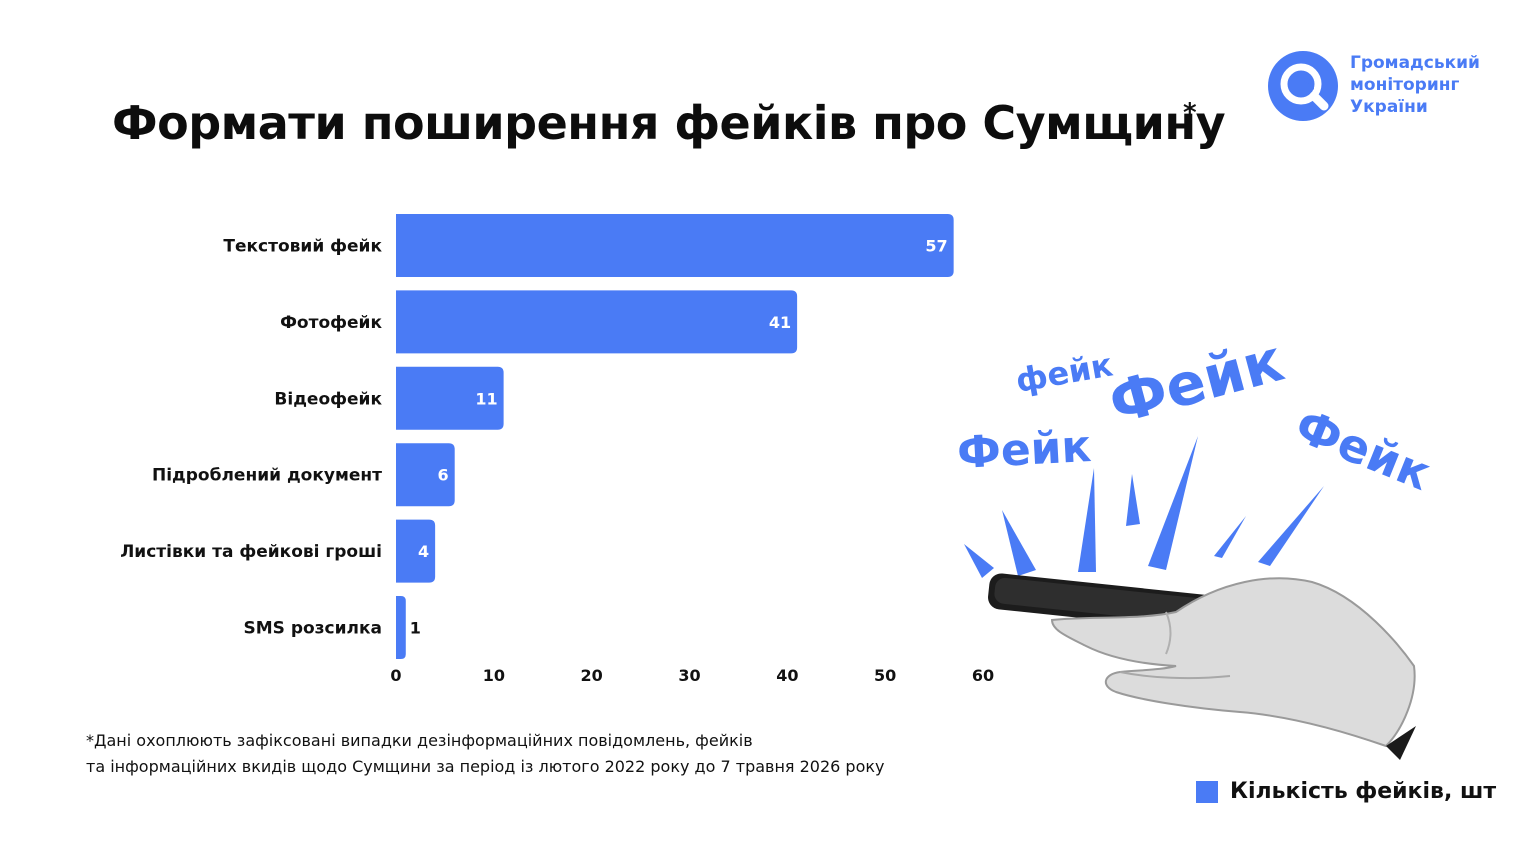  What do you see at coordinates (302, 247) in the screenshot?
I see `category-label: Текстовий фейк` at bounding box center [302, 247].